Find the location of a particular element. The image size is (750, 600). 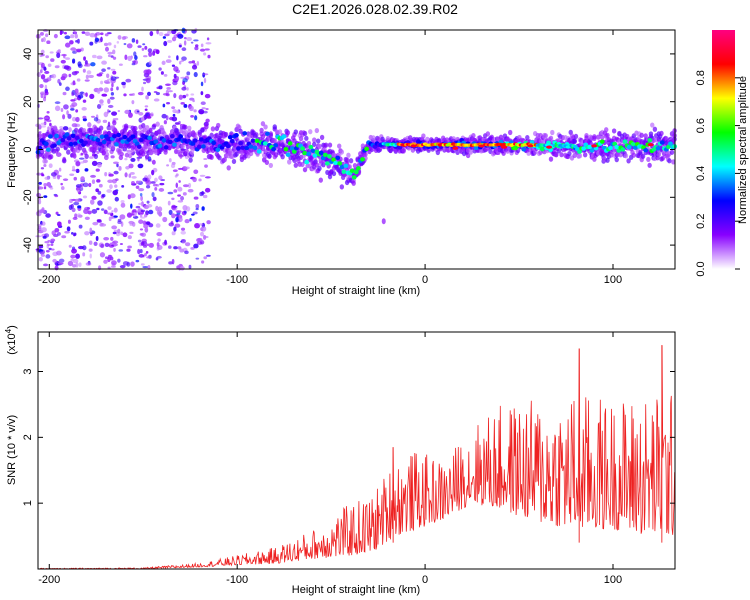

x-tick-label: -200 is located at coordinates (49, 280).